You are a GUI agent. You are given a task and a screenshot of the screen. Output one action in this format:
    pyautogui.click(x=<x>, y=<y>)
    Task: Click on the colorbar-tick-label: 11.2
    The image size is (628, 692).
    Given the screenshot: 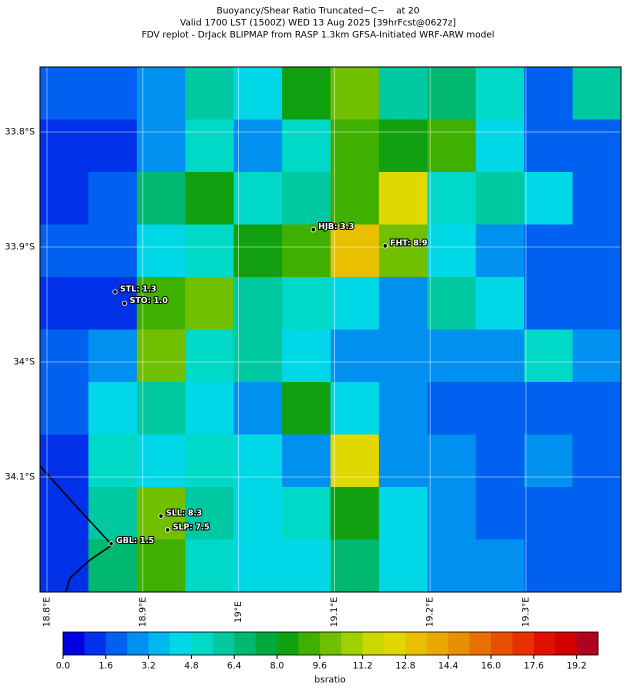 What is the action you would take?
    pyautogui.click(x=363, y=667)
    